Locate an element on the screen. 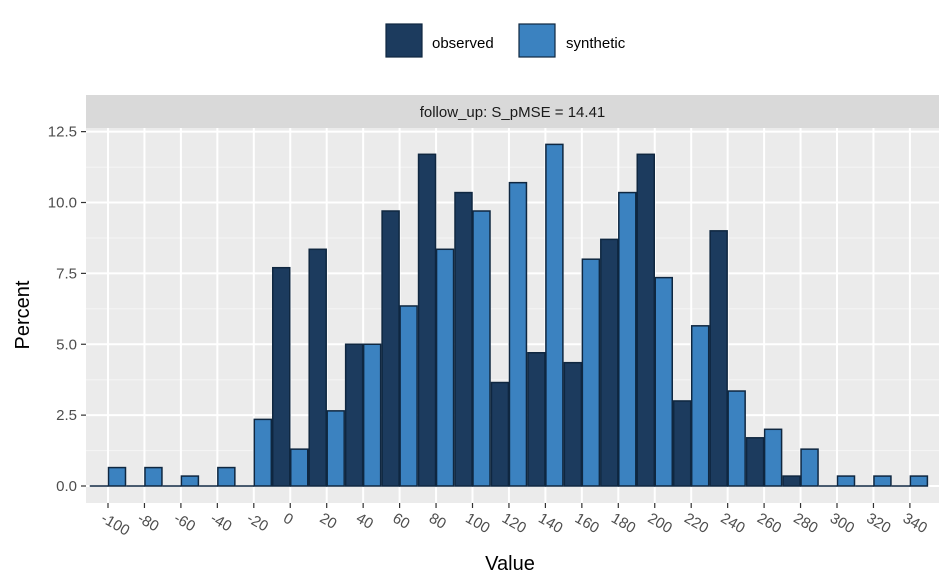 The image size is (950, 587). x-tick-label: 300 is located at coordinates (842, 523).